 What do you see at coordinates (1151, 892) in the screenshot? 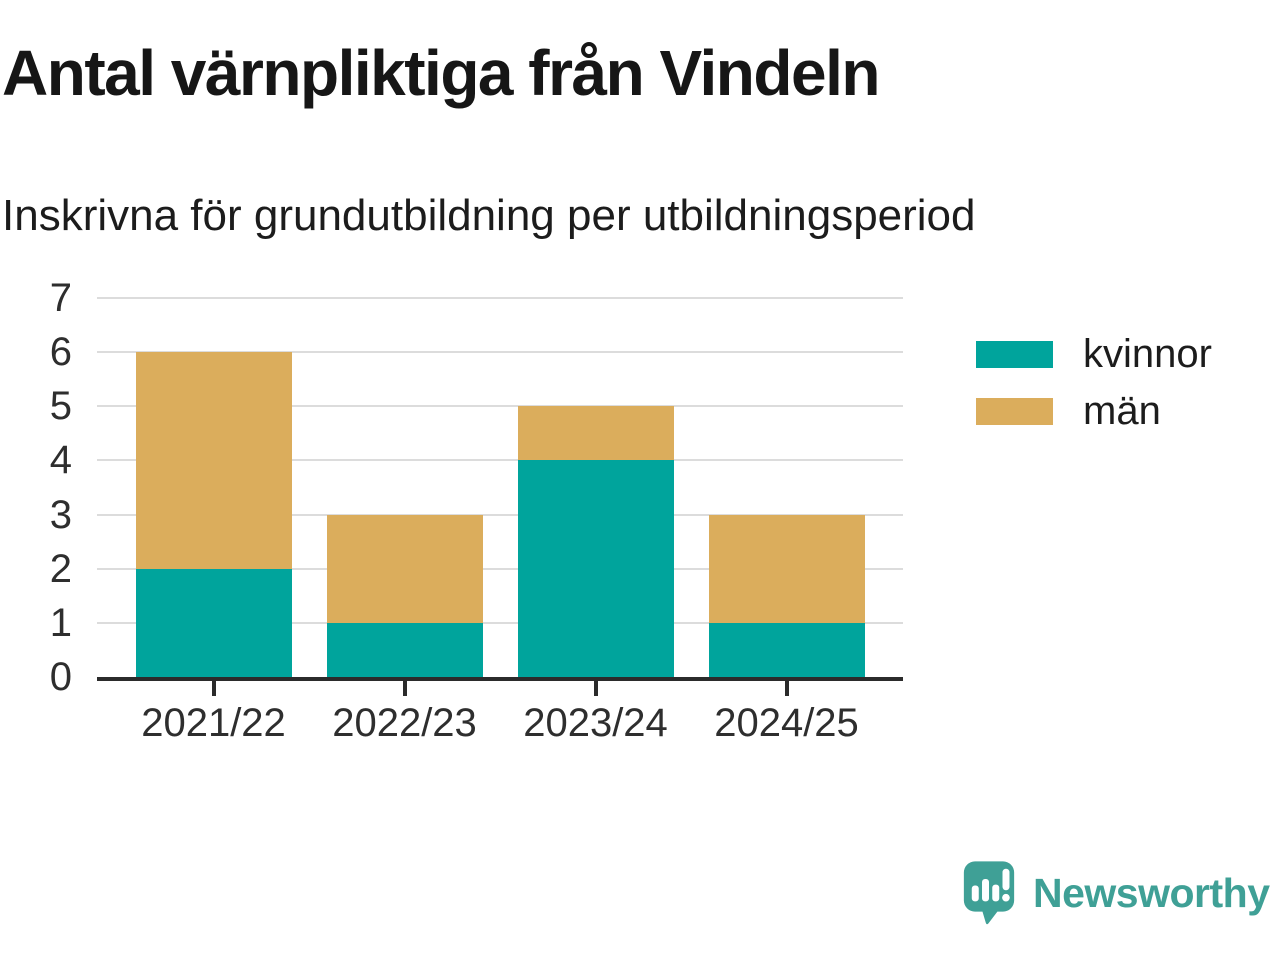
I see `newsworthy-wordmark: Newsworthy` at bounding box center [1151, 892].